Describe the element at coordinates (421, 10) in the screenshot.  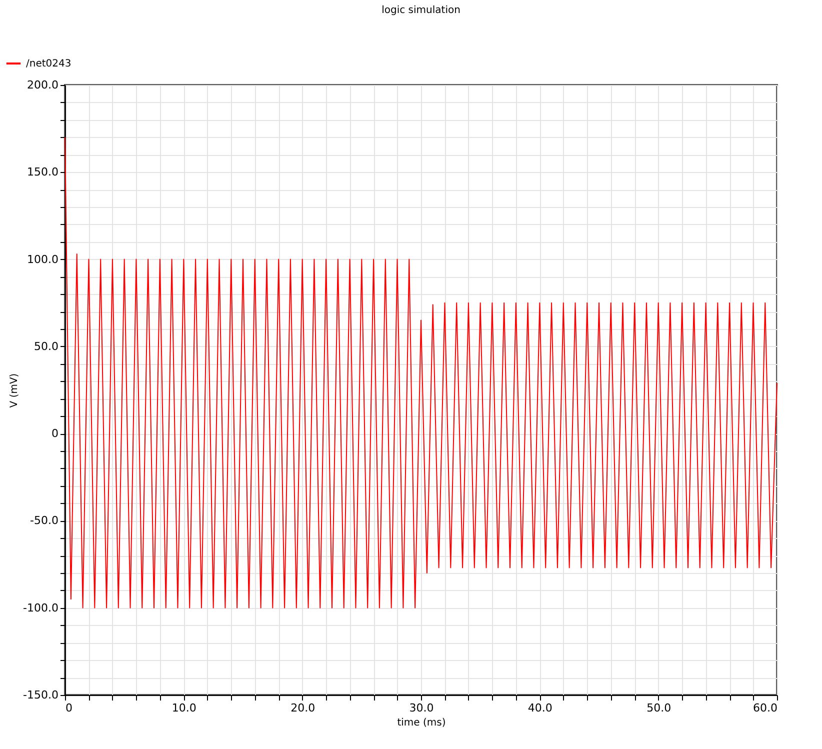
I see `chart-title: logic simulation` at that location.